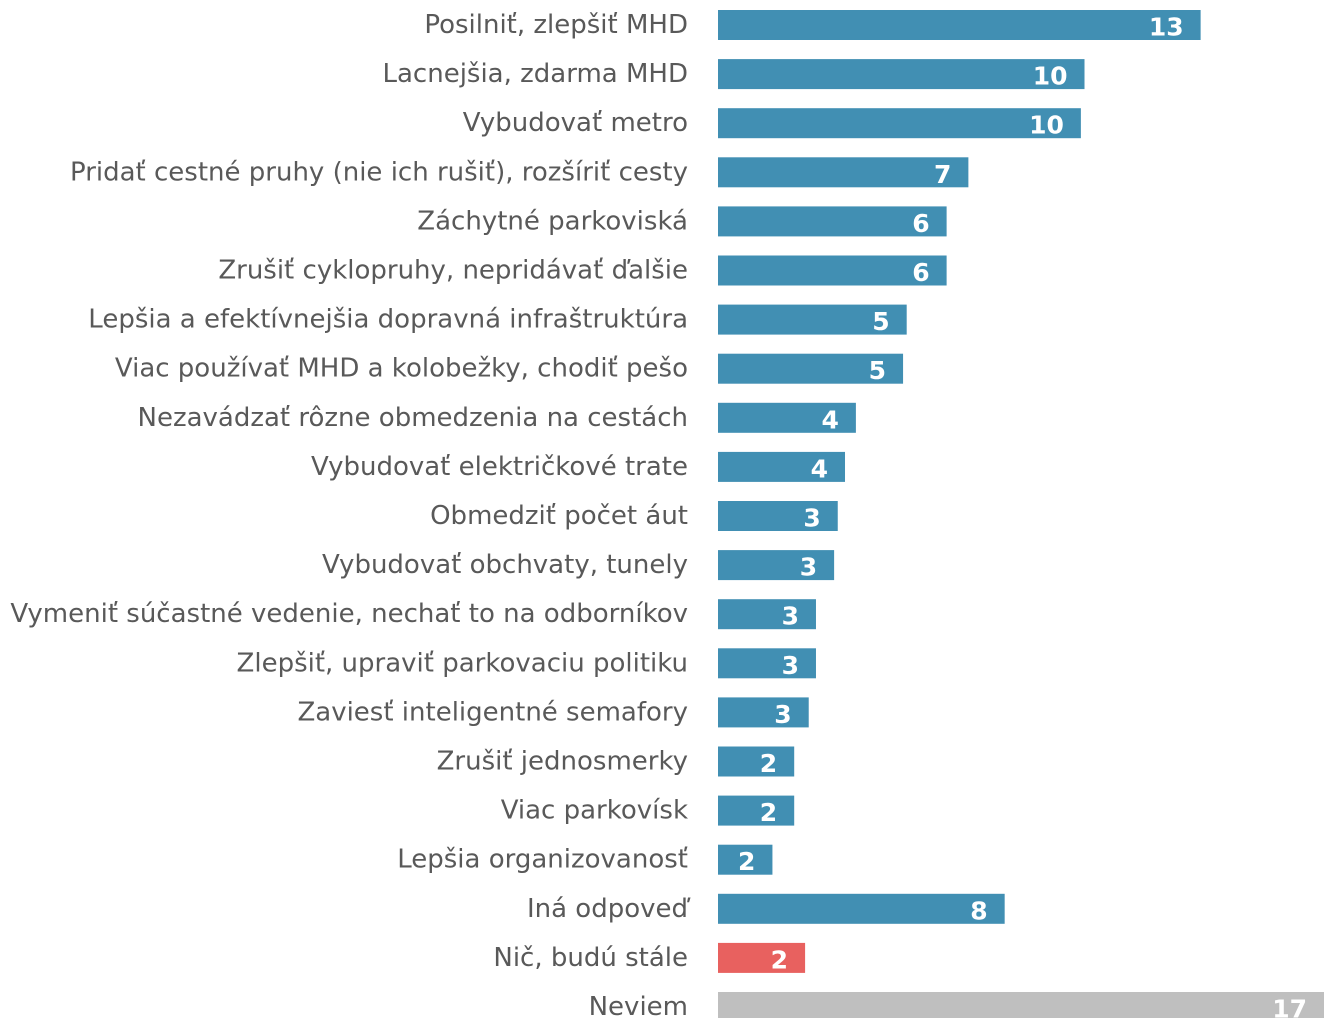  Describe the element at coordinates (492, 712) in the screenshot. I see `category-label: Zaviesť inteligentné semafory` at that location.